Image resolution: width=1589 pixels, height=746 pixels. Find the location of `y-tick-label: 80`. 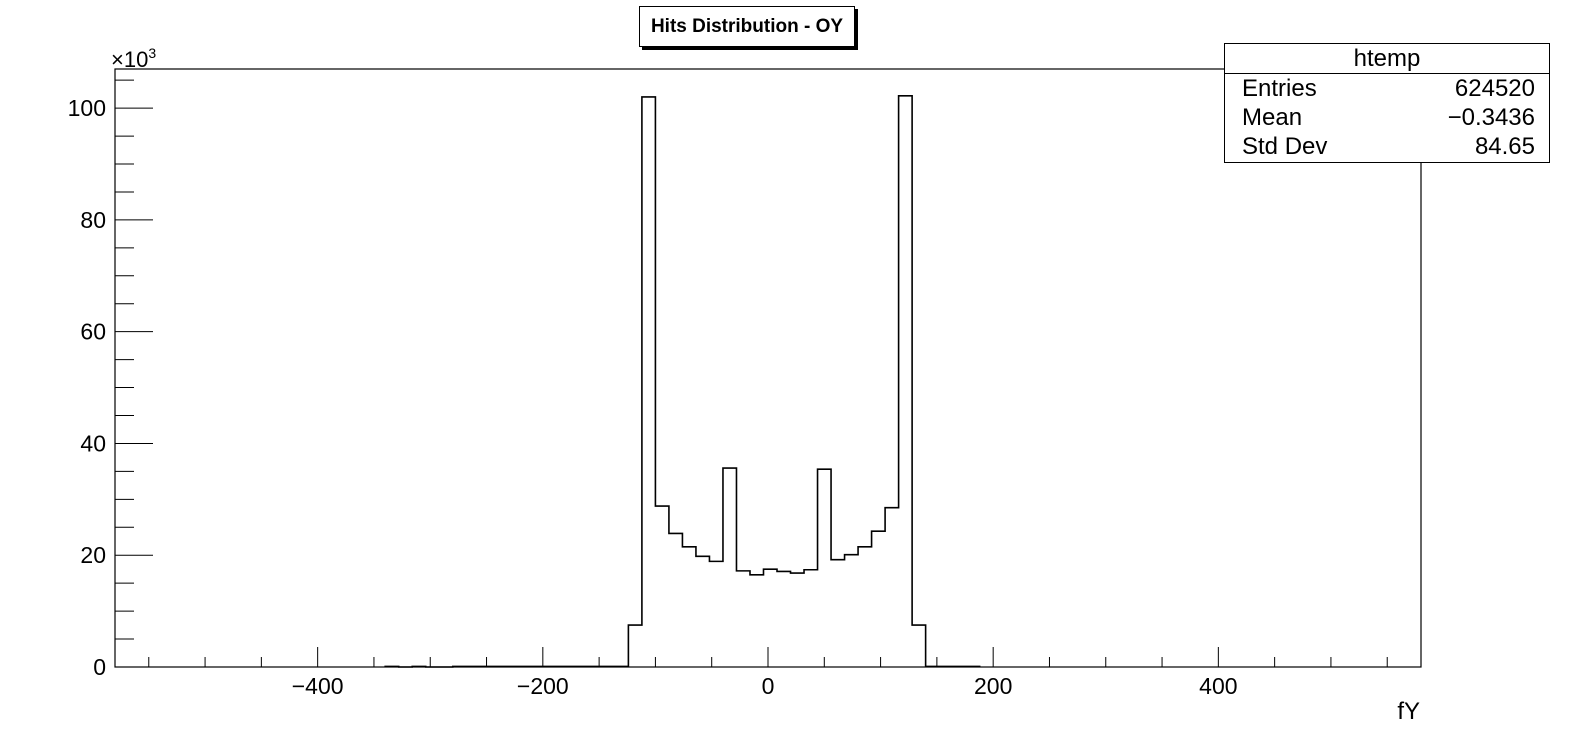

y-tick-label: 80 is located at coordinates (93, 220).